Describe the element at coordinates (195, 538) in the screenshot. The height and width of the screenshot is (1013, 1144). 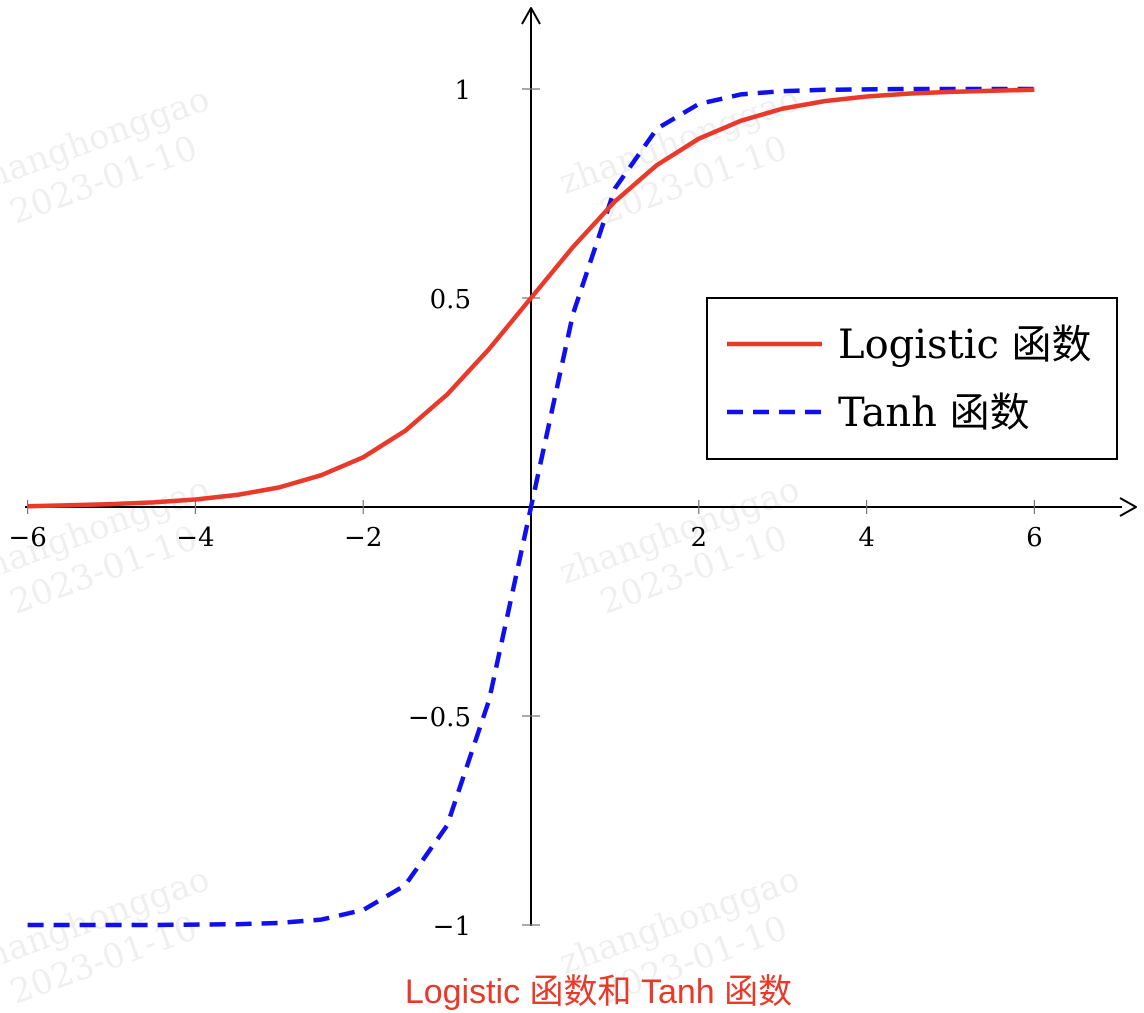
I see `x-tick-label: −4` at that location.